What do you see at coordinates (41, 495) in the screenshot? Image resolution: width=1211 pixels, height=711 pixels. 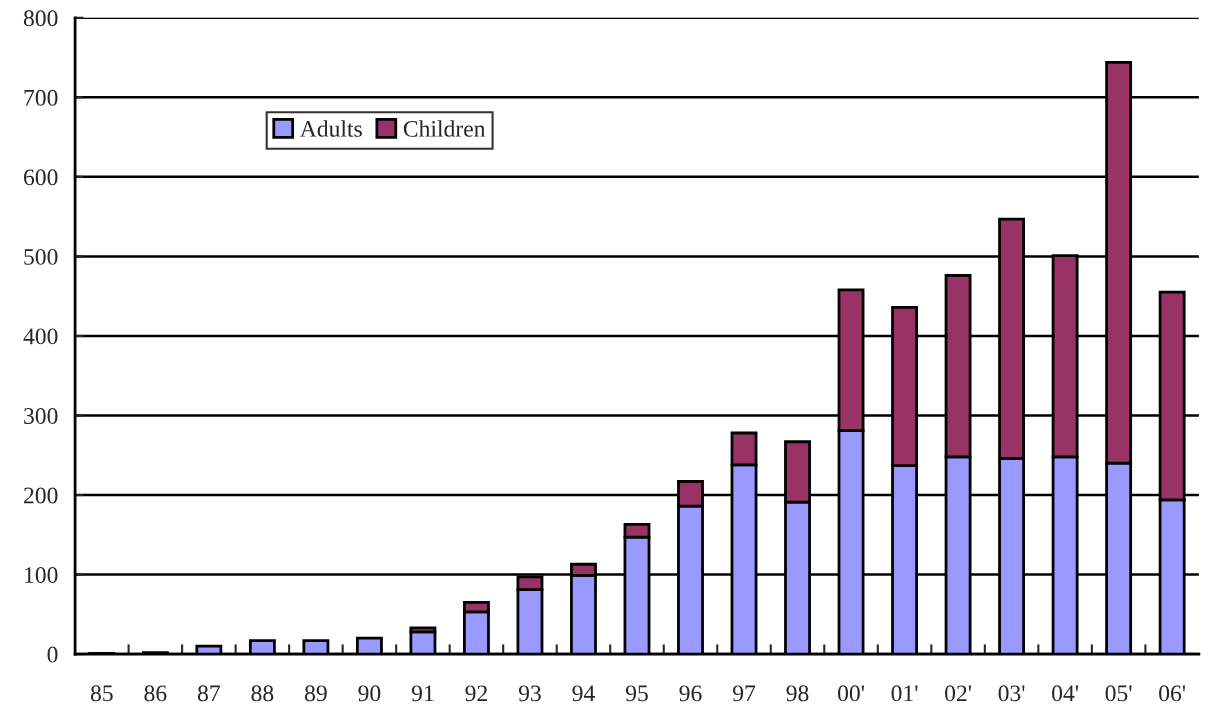 I see `y-tick-label: 200` at bounding box center [41, 495].